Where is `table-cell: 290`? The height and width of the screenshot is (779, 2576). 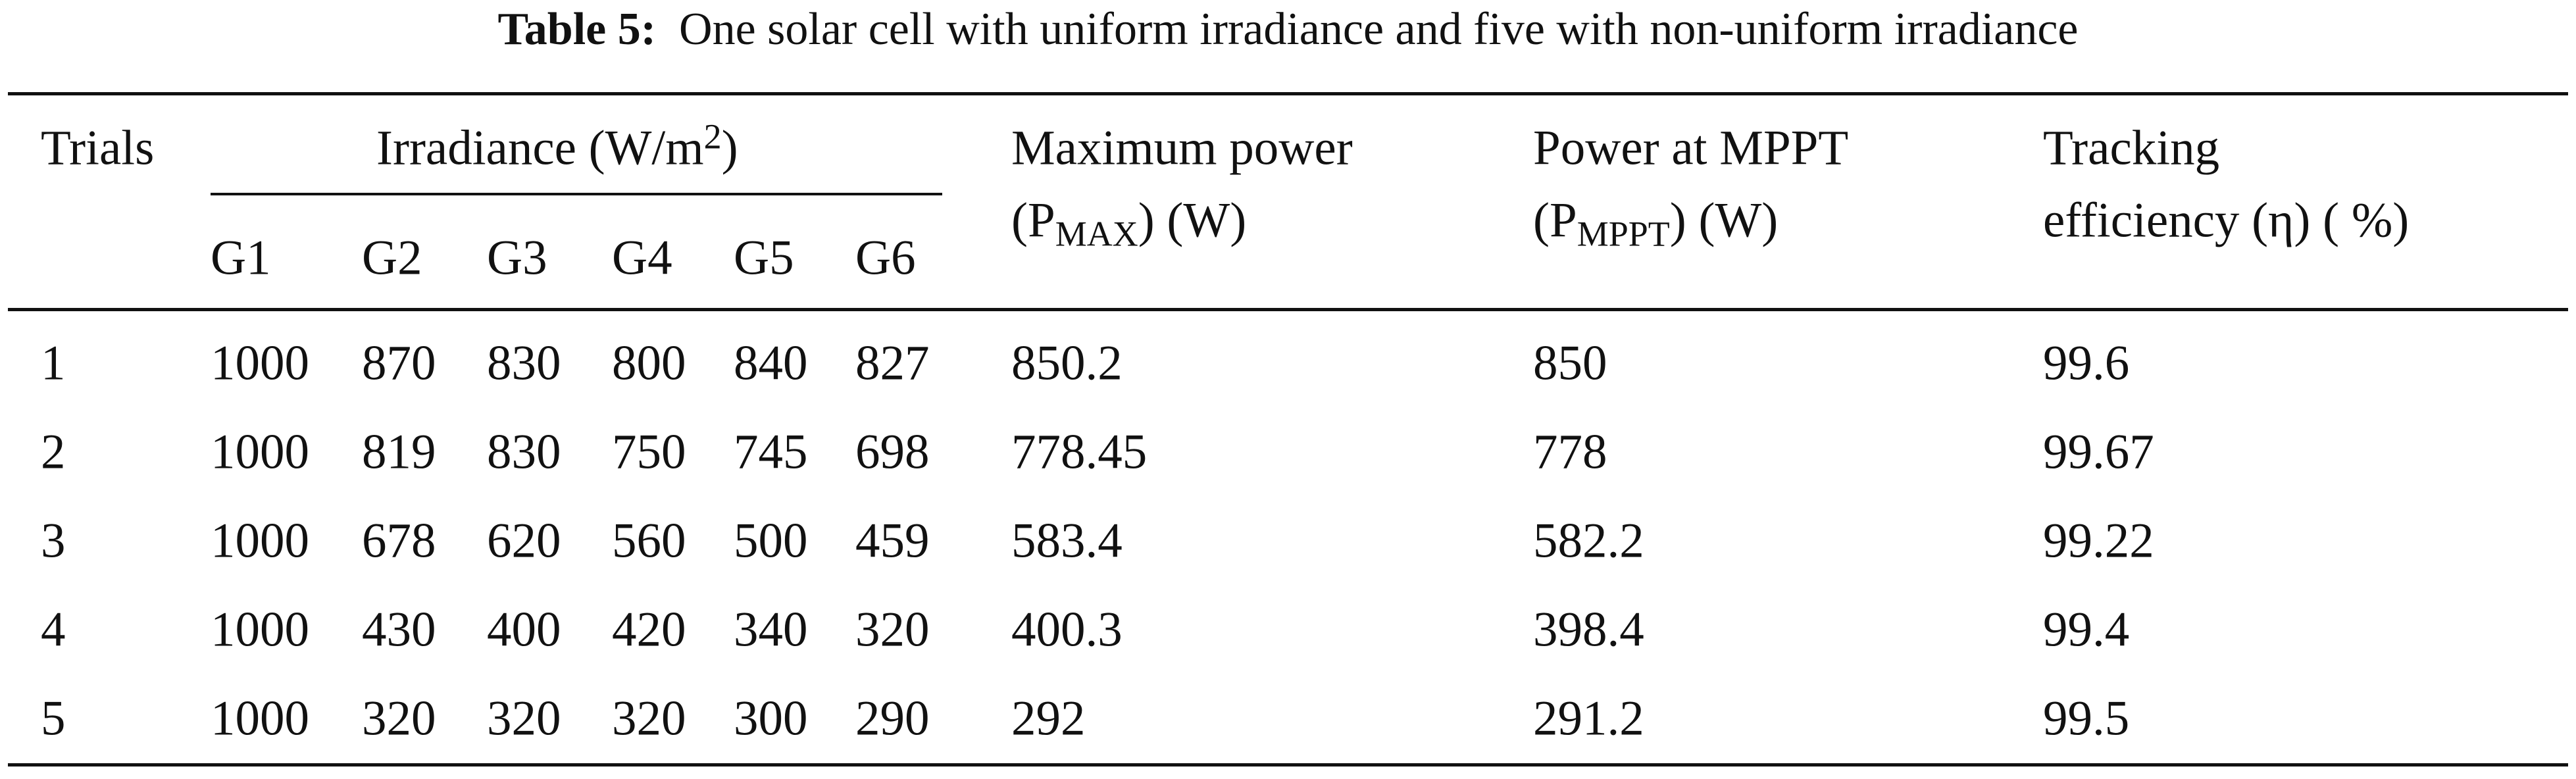
table-cell: 290 is located at coordinates (892, 718).